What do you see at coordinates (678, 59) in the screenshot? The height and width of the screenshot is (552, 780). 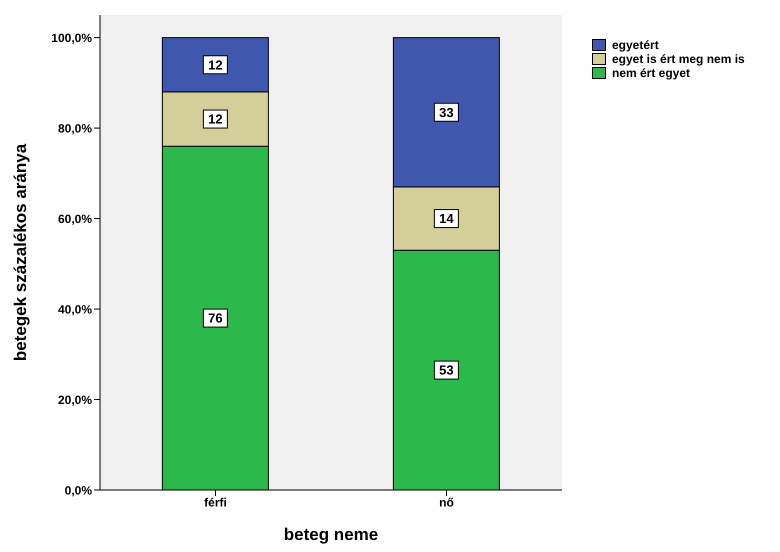 I see `legend-label: egyet is ért meg nem is` at bounding box center [678, 59].